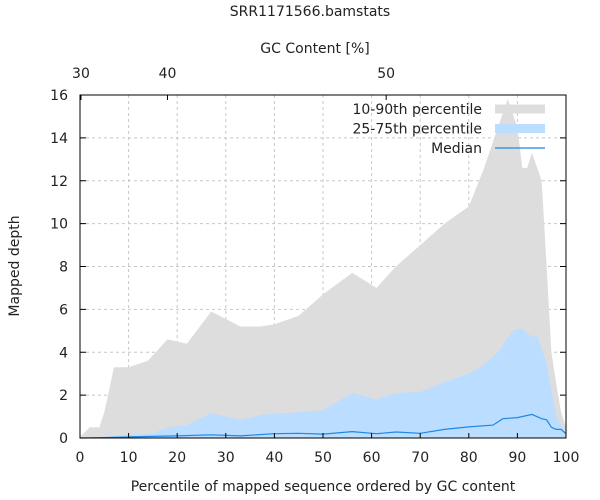  What do you see at coordinates (177, 458) in the screenshot?
I see `x-tick-label: 20` at bounding box center [177, 458].